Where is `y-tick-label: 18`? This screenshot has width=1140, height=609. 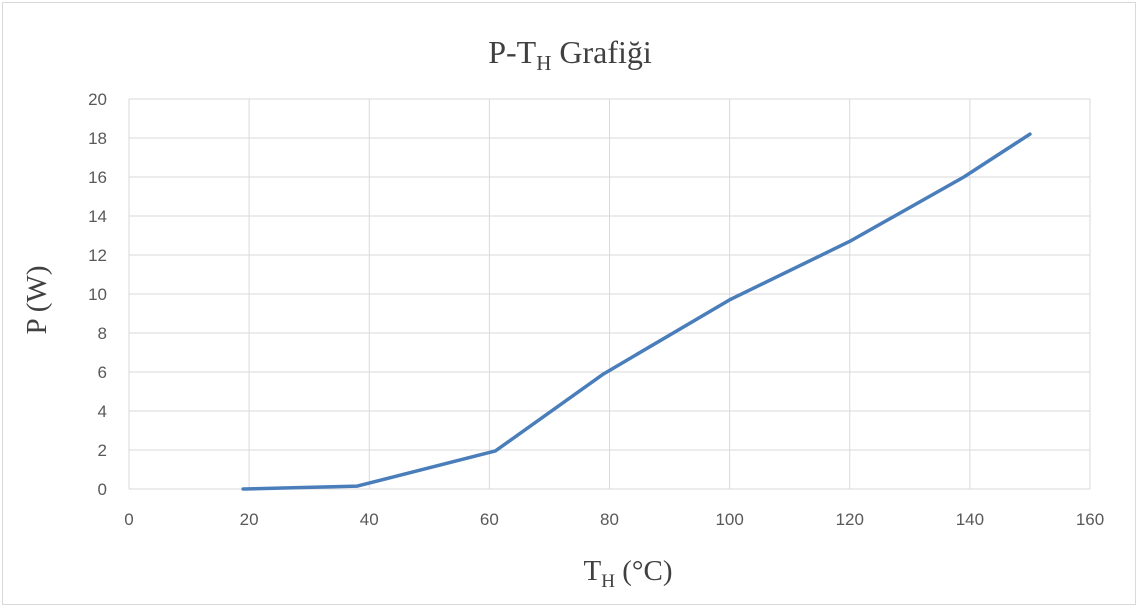
y-tick-label: 18 is located at coordinates (97, 138).